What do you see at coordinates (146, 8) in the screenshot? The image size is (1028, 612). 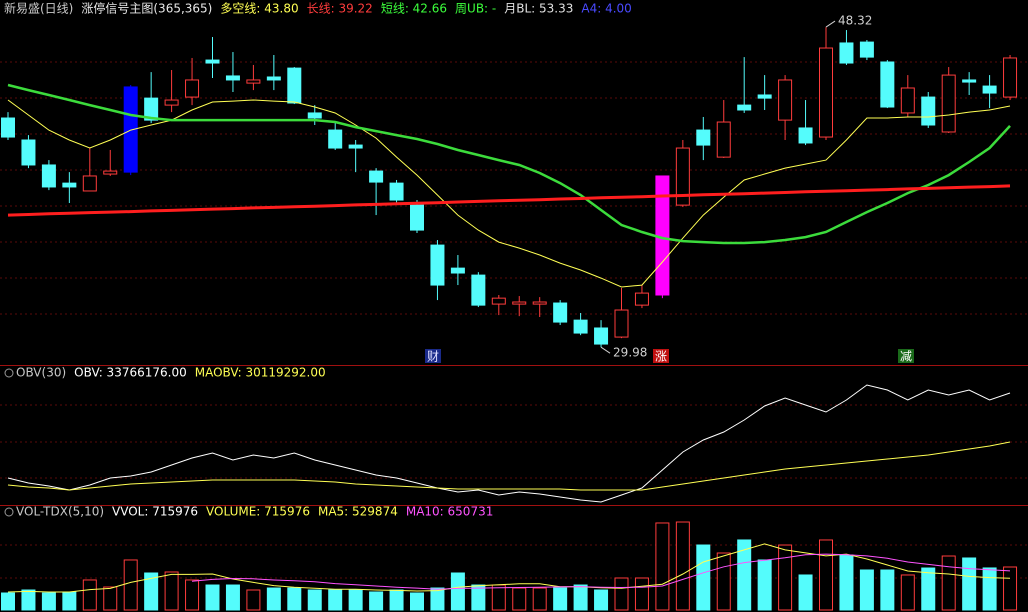 I see `panel-subtitle: 涨停信号主图(365,365)` at bounding box center [146, 8].